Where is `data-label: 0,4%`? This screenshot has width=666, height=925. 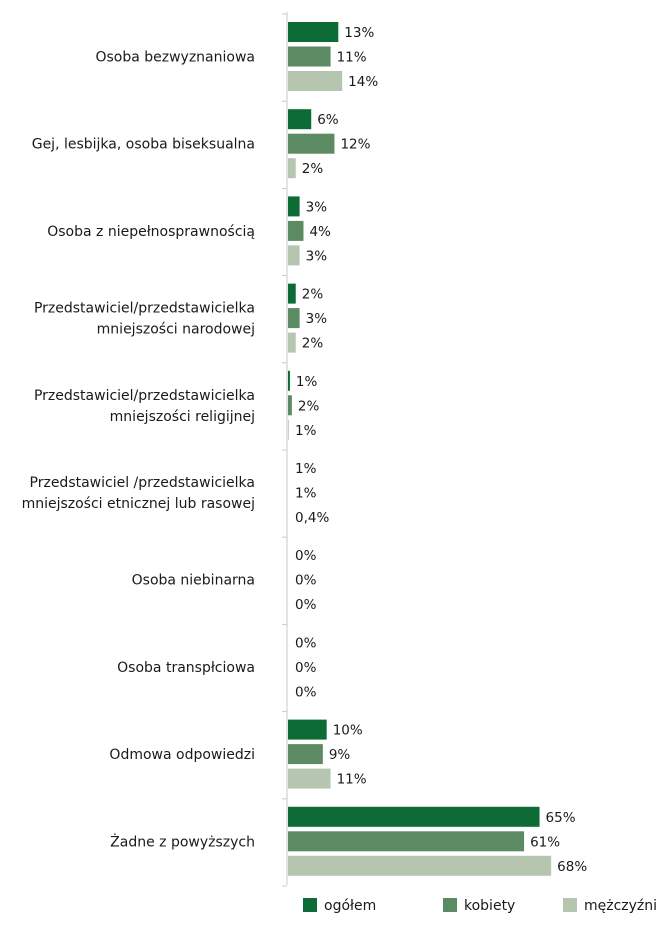
data-label: 0,4% is located at coordinates (312, 518).